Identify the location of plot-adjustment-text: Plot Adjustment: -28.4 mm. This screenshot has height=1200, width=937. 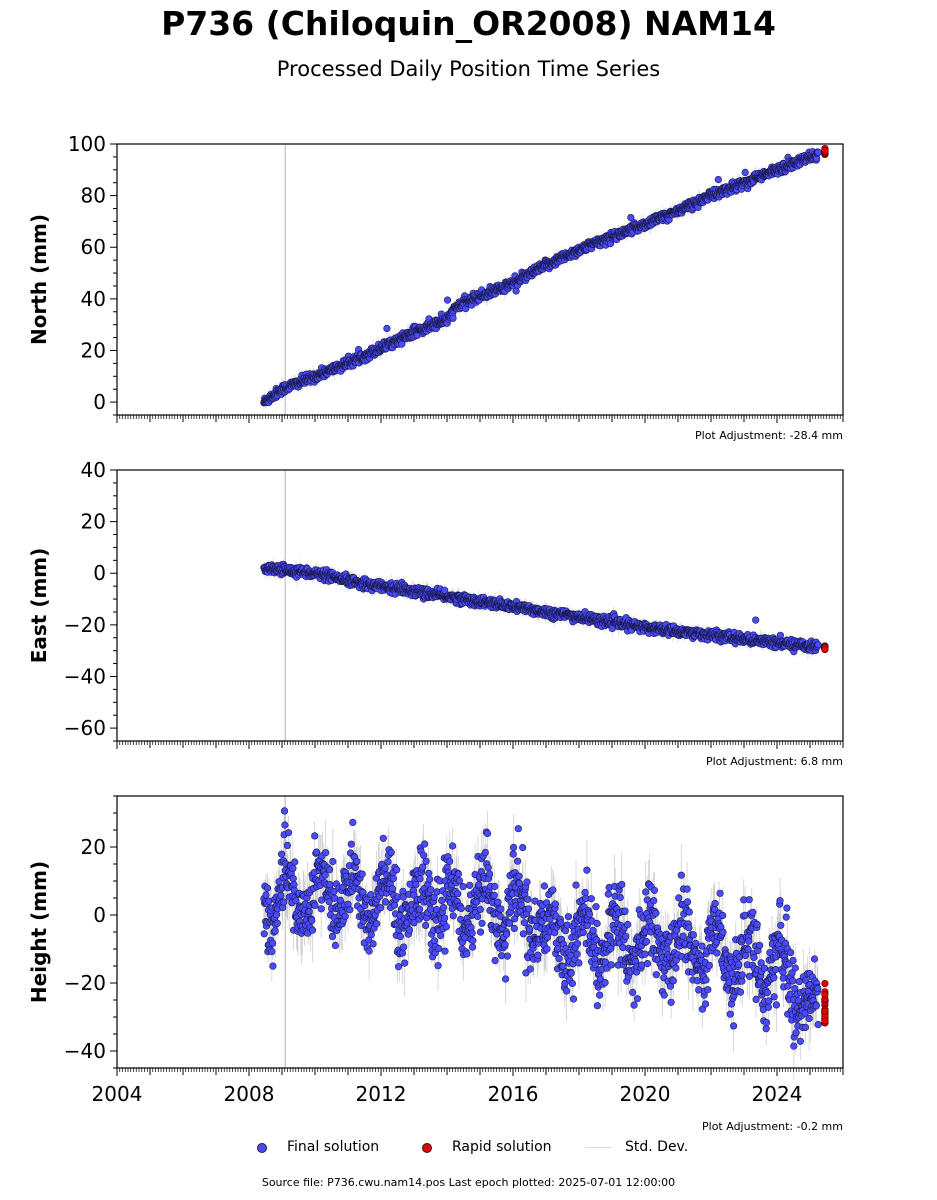
(769, 435).